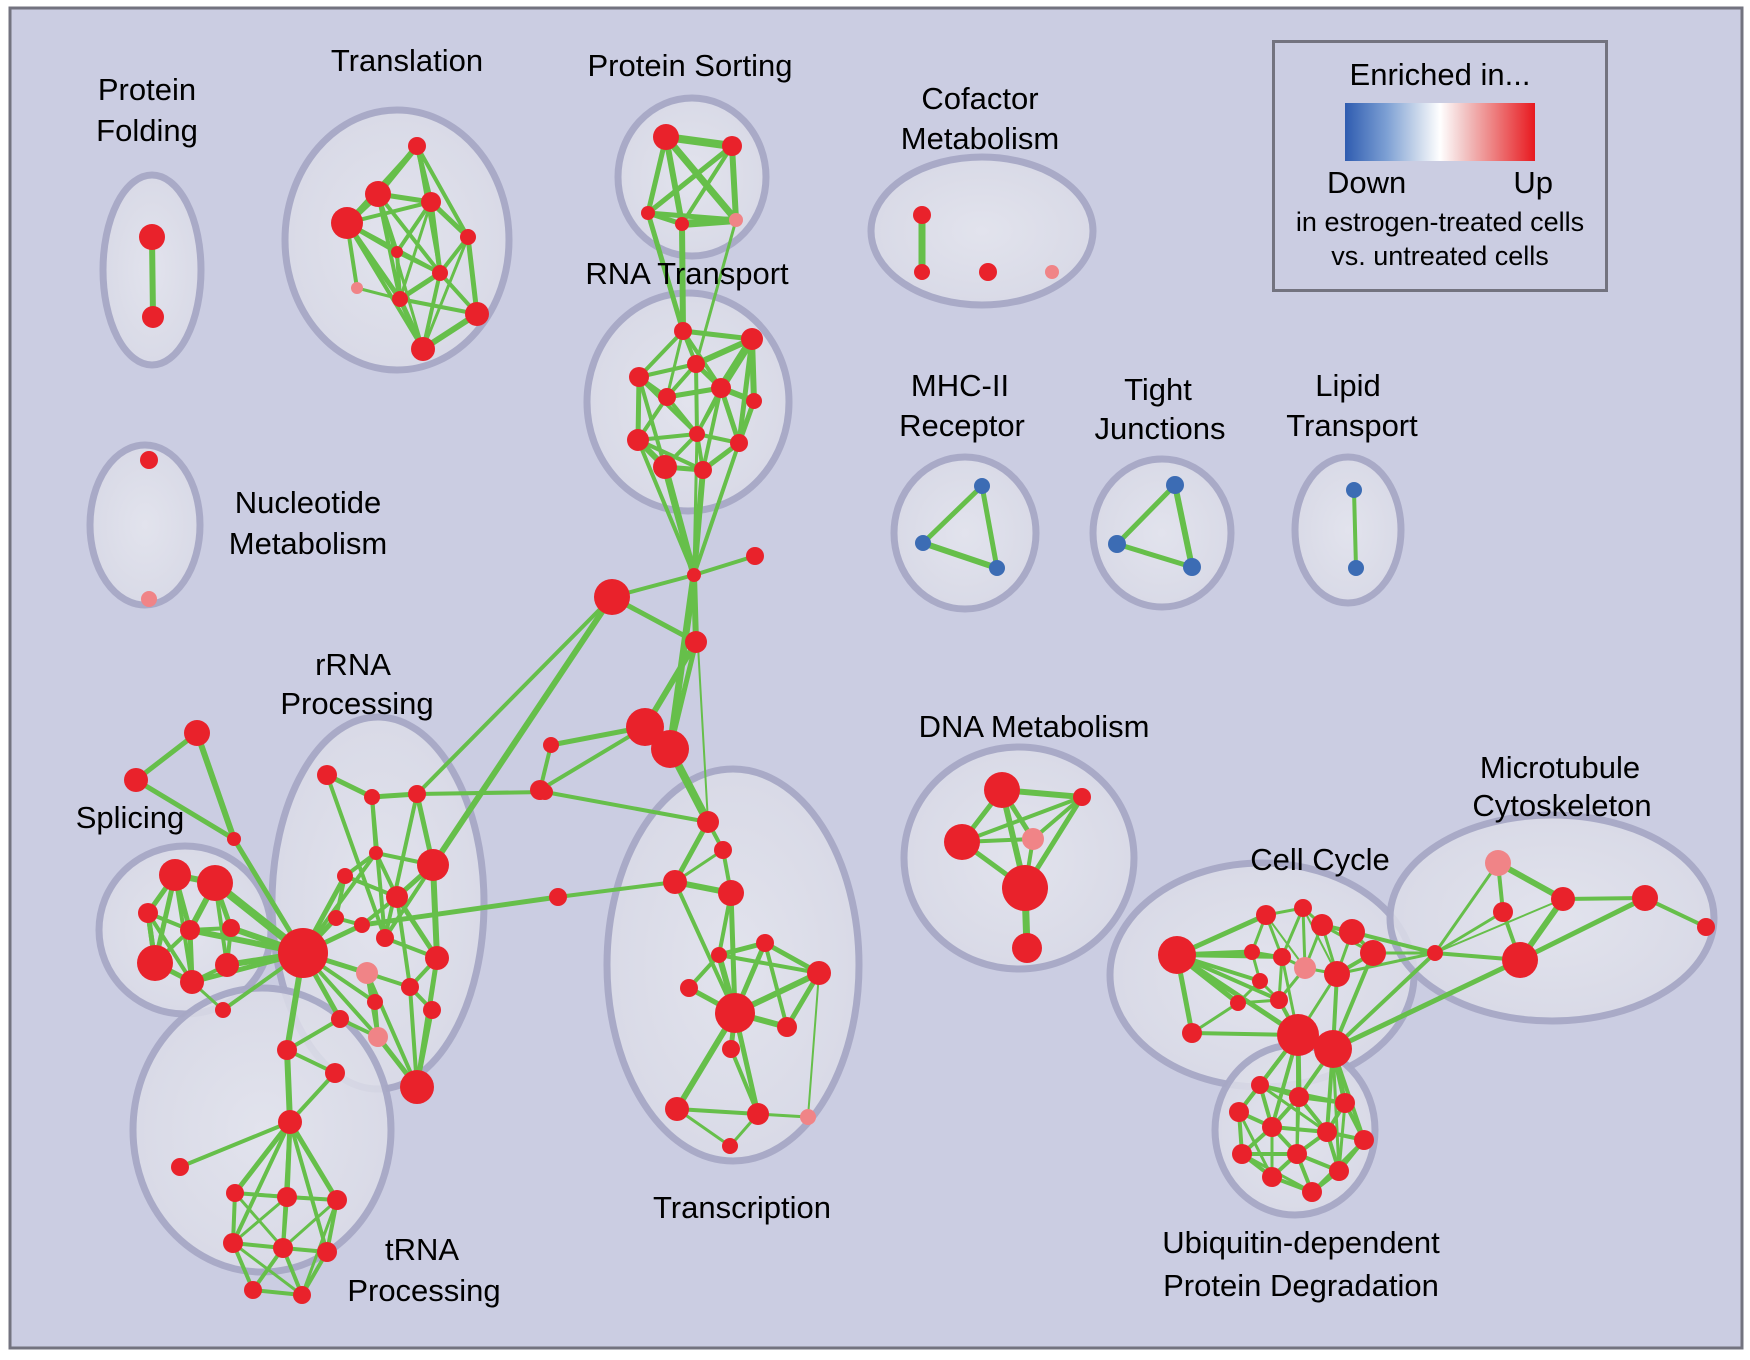 The image size is (1750, 1360). I want to click on gene-set-node-ps4, so click(682, 224).